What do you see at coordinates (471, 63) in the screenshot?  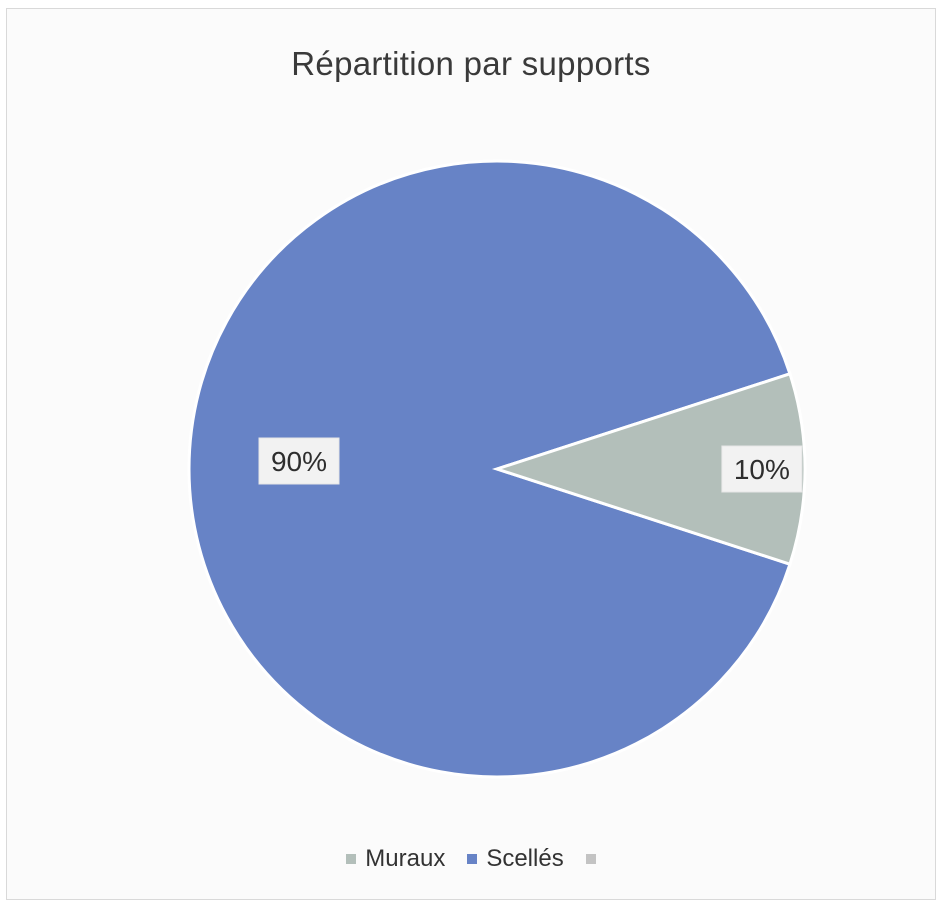 I see `chart-title: Répartition par supports` at bounding box center [471, 63].